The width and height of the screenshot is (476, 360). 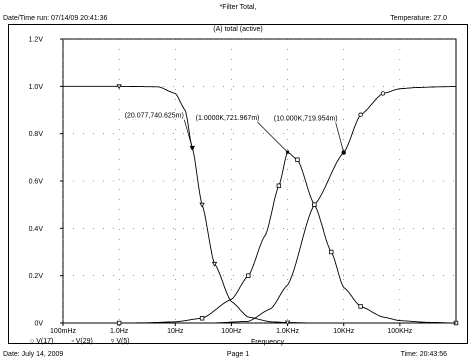 I want to click on x-tick-label: 10KHz, so click(x=344, y=331).